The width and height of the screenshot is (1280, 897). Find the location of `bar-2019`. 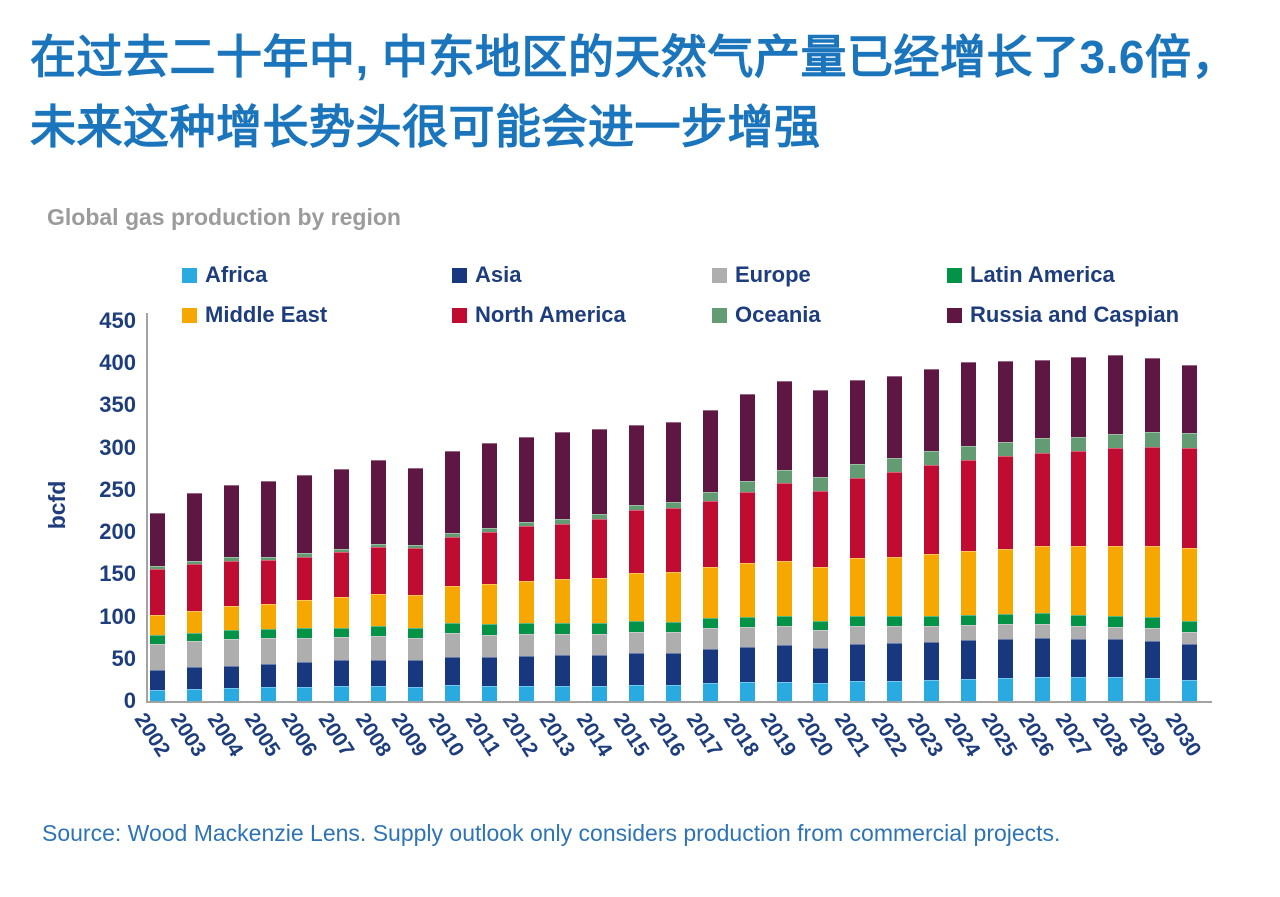

bar-2019 is located at coordinates (784, 540).